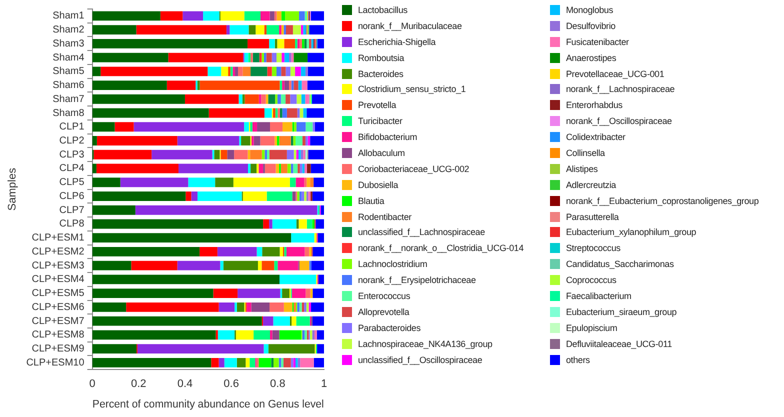  Describe the element at coordinates (58, 280) in the screenshot. I see `y-tick-label: CLP+ESM4` at that location.